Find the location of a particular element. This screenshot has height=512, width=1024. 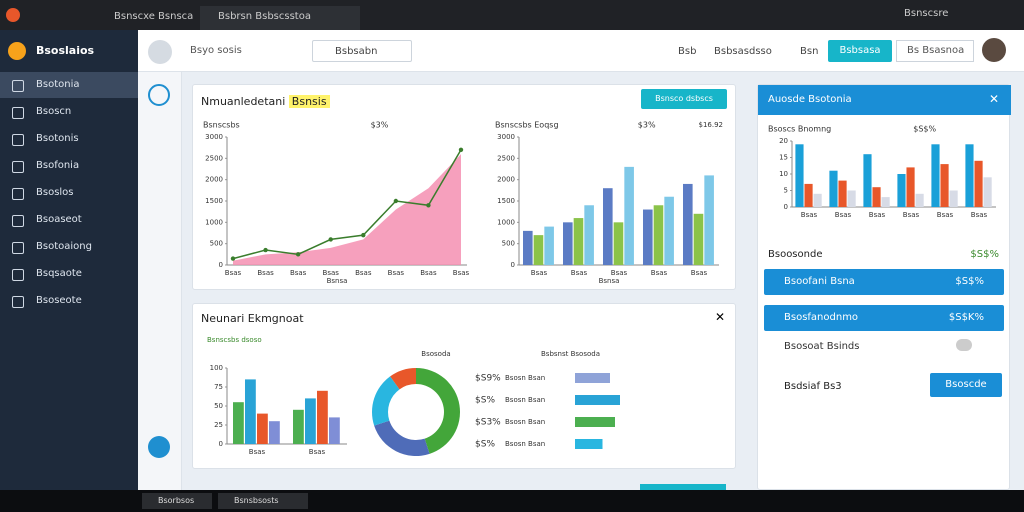

logo is located at coordinates (17, 51).